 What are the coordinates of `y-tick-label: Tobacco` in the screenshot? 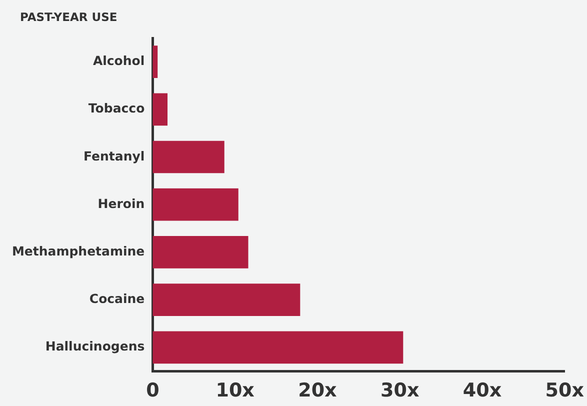 It's located at (117, 108).